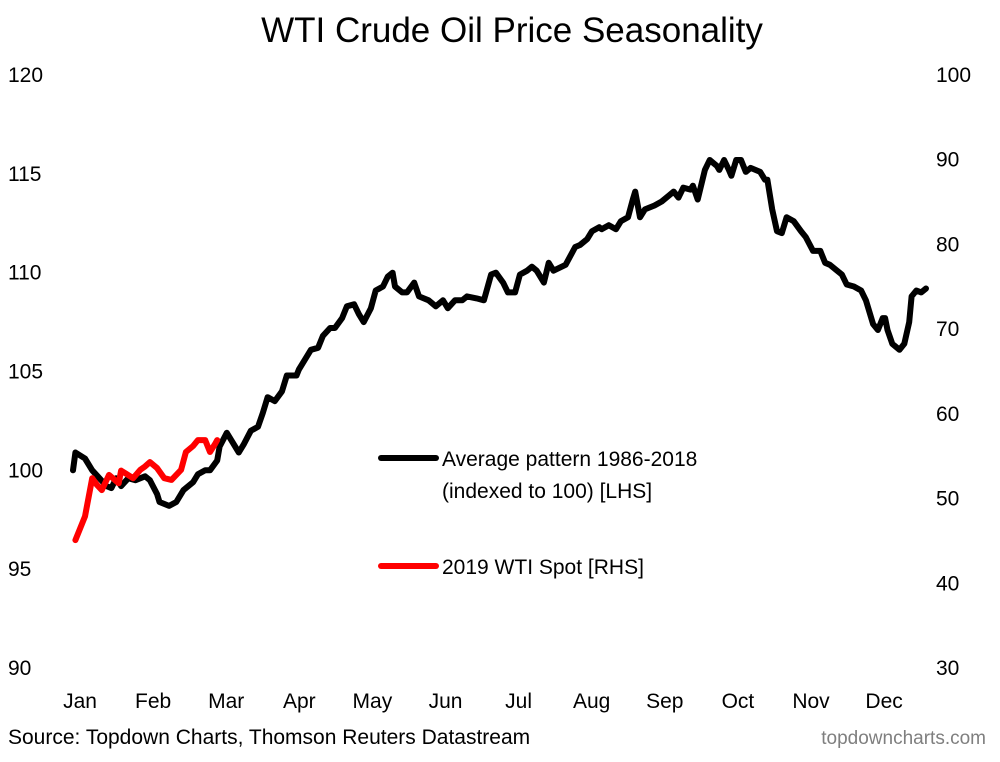 Image resolution: width=1000 pixels, height=762 pixels. Describe the element at coordinates (19, 569) in the screenshot. I see `left-tick-label: 95` at that location.